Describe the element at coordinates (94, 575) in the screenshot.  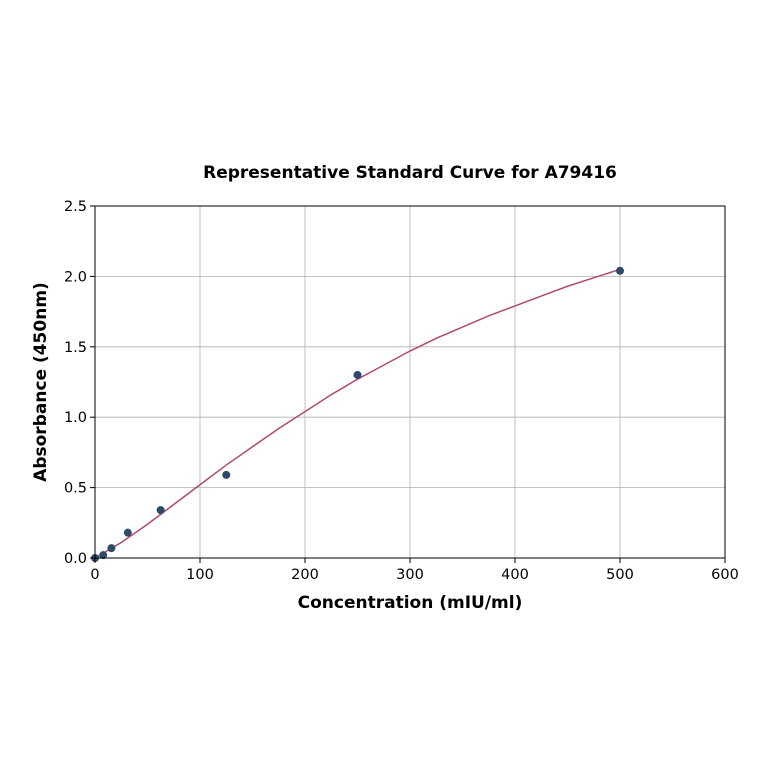
I see `x-tick-label: 0` at that location.